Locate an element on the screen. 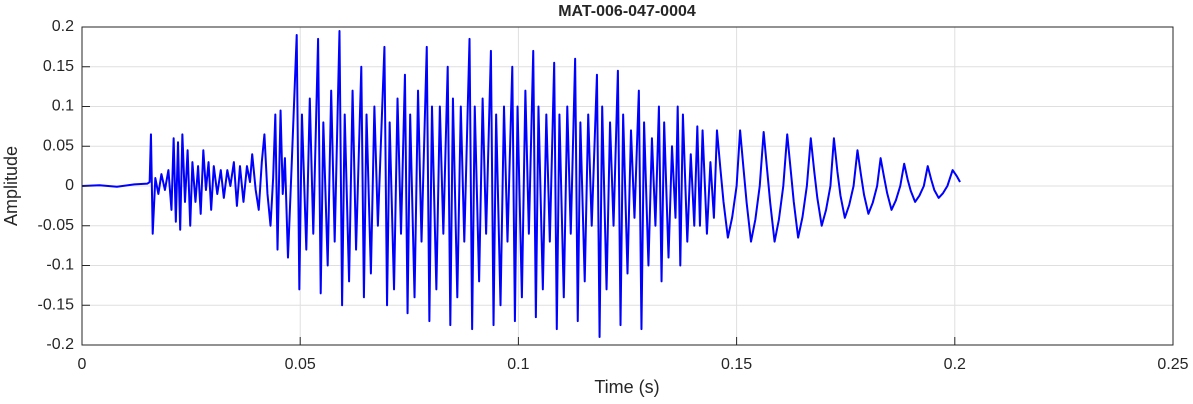  y-tick-label: -0.15 is located at coordinates (56, 304).